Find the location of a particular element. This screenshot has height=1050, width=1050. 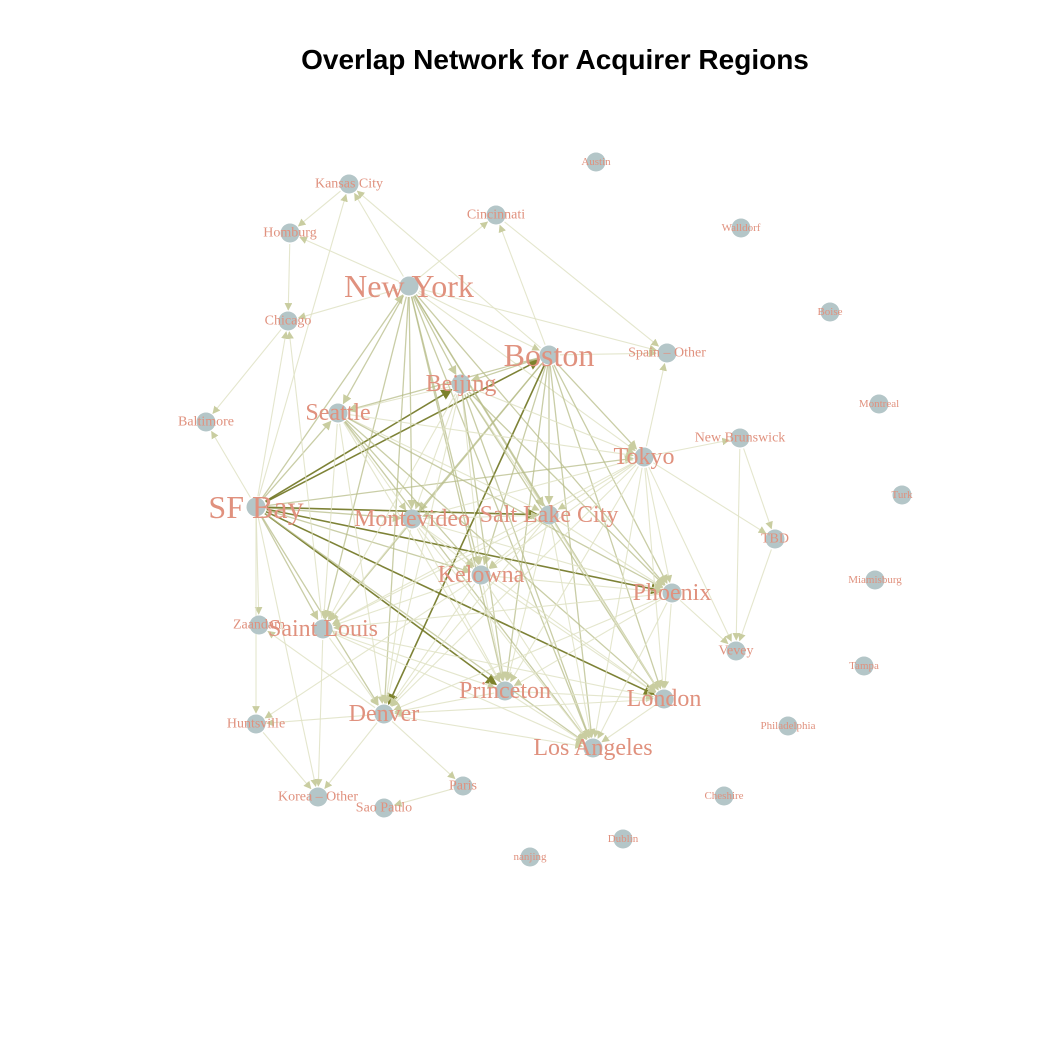

edge-saint-louis-to-chicago is located at coordinates (304, 475).